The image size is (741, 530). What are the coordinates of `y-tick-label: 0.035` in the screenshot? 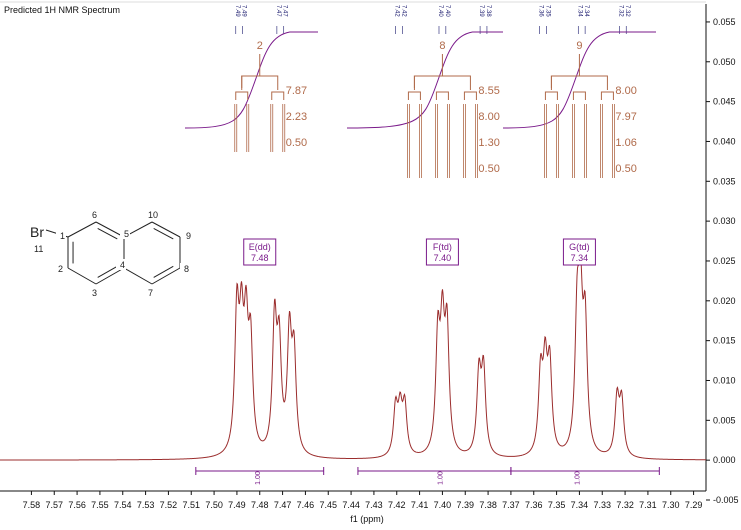 It's located at (724, 181).